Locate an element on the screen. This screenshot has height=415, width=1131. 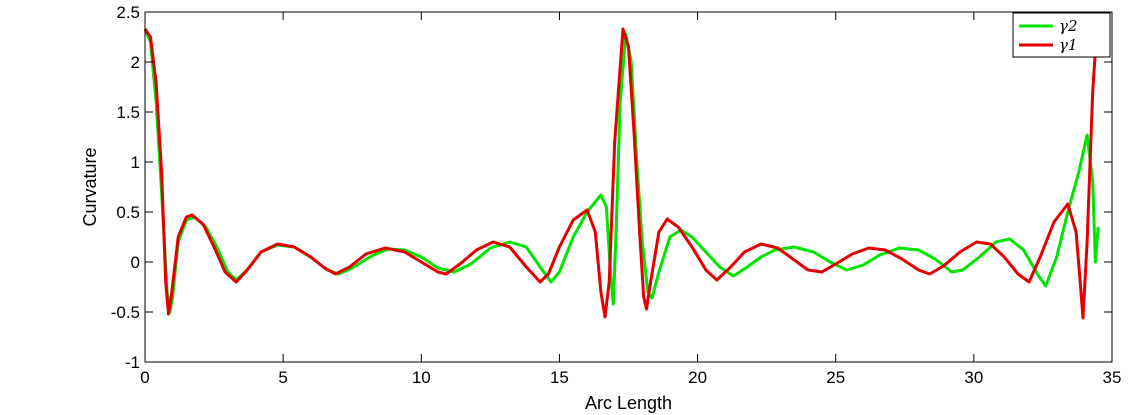
x-tick-label: 20 is located at coordinates (697, 377).